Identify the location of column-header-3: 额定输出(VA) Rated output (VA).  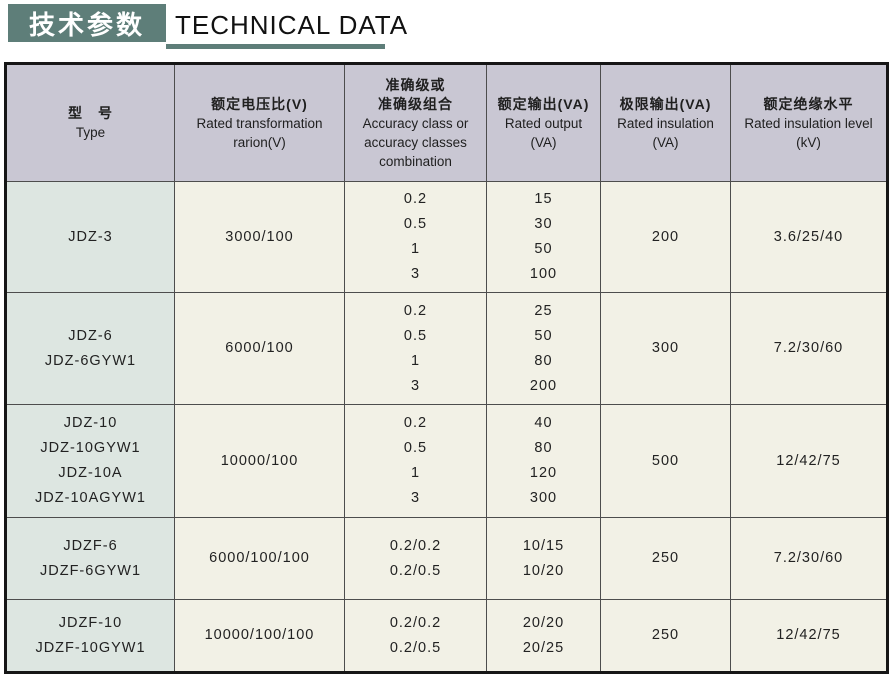
(543, 122).